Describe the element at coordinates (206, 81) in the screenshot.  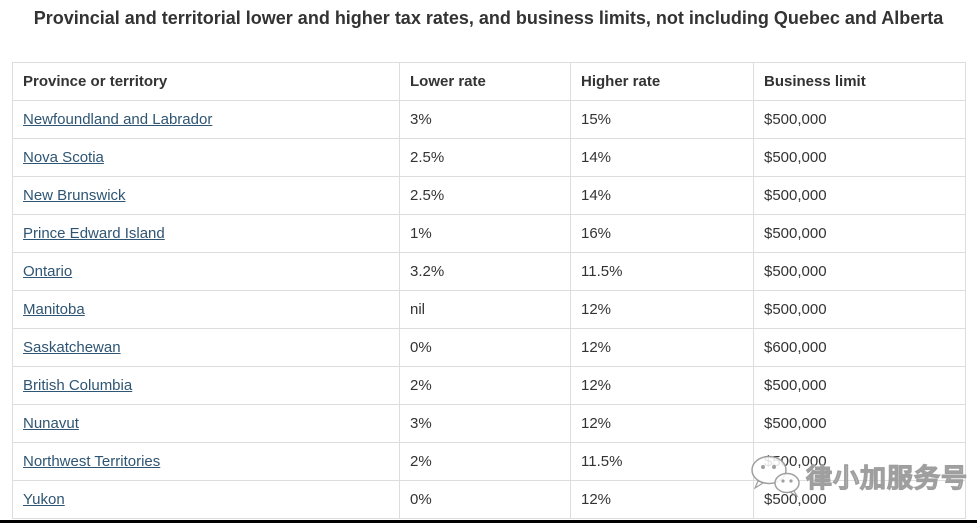
I see `column-header-province: Province or territory` at that location.